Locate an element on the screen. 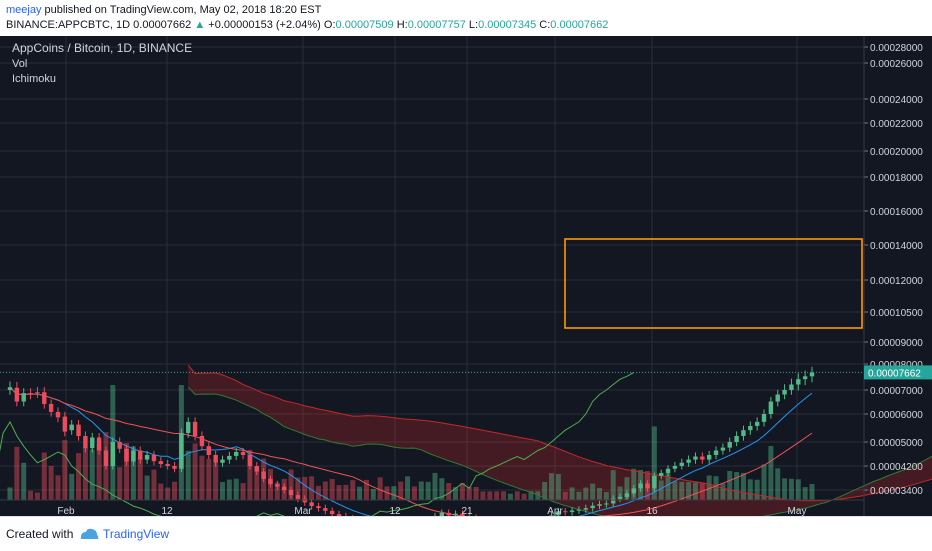  created-with-text: Created with is located at coordinates (40, 534).